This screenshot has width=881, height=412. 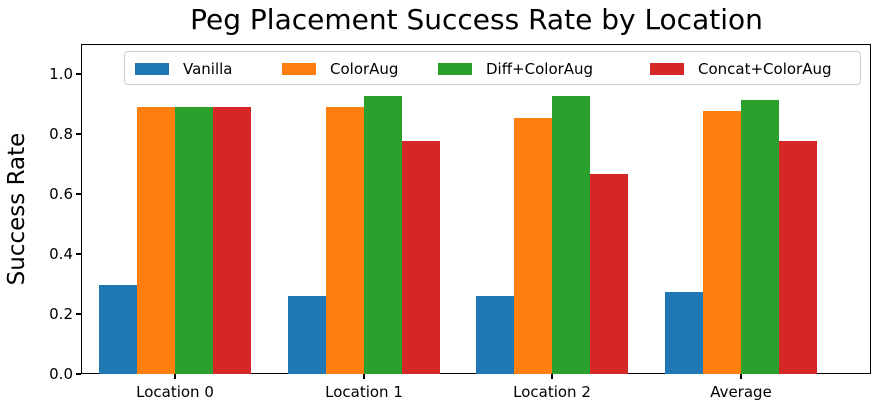 What do you see at coordinates (364, 69) in the screenshot?
I see `legend-label: ColorAug` at bounding box center [364, 69].